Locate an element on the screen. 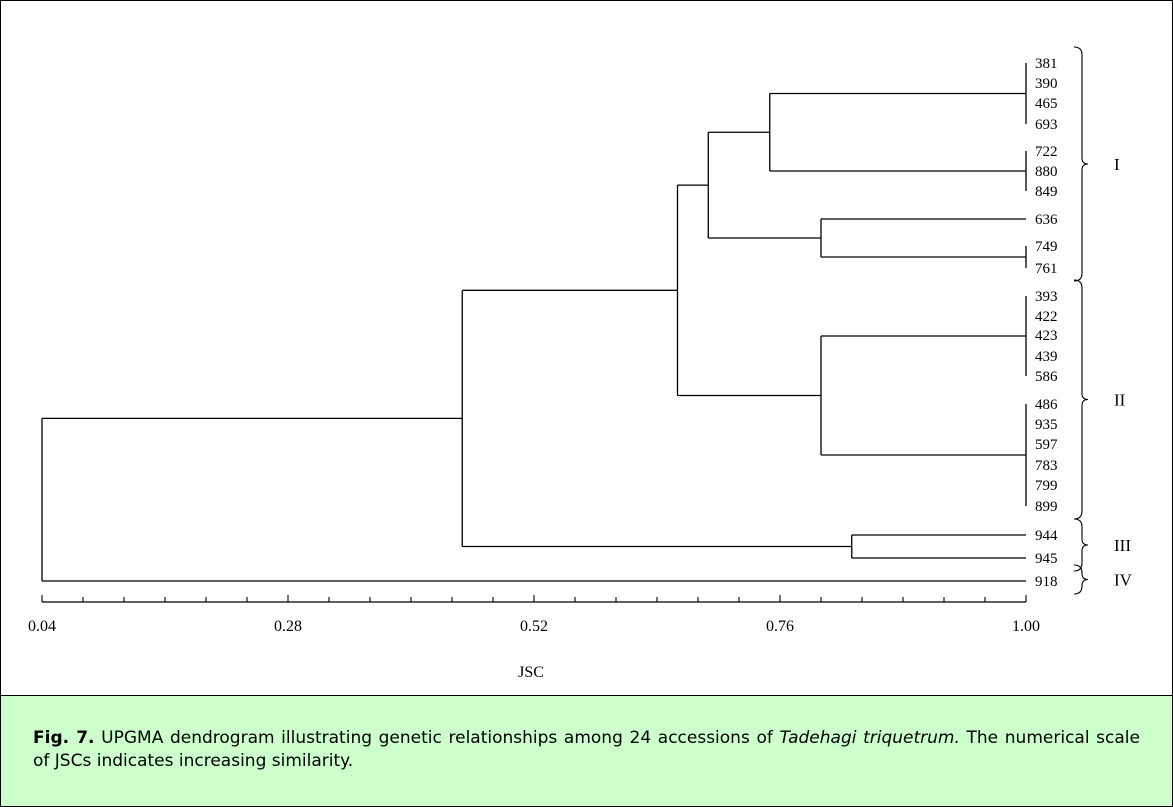 The height and width of the screenshot is (807, 1173). leaf-label-899: 899 is located at coordinates (1046, 507).